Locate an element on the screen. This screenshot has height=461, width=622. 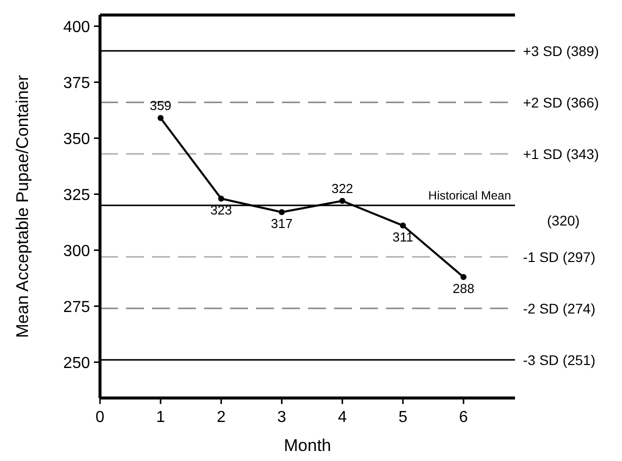
x-tick-label: 0 is located at coordinates (100, 417).